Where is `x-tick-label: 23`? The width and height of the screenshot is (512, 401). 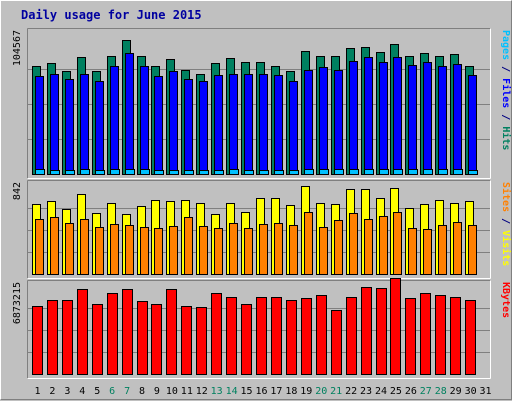 x-tick-label: 23 is located at coordinates (366, 391).